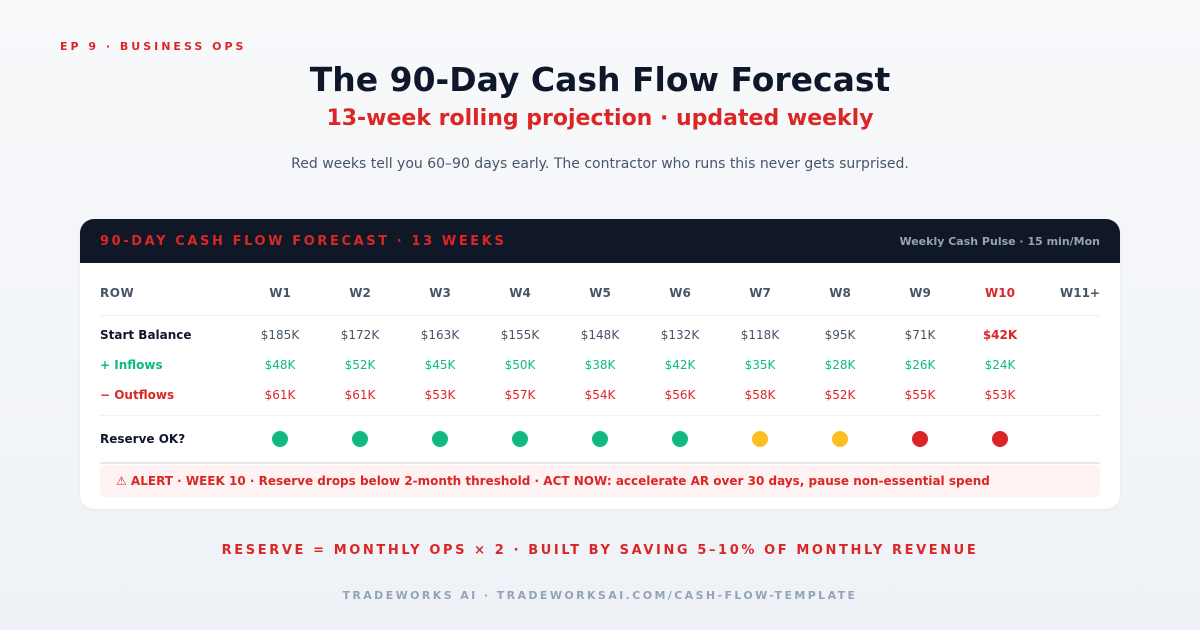  Describe the element at coordinates (280, 293) in the screenshot. I see `week-header: W1` at that location.